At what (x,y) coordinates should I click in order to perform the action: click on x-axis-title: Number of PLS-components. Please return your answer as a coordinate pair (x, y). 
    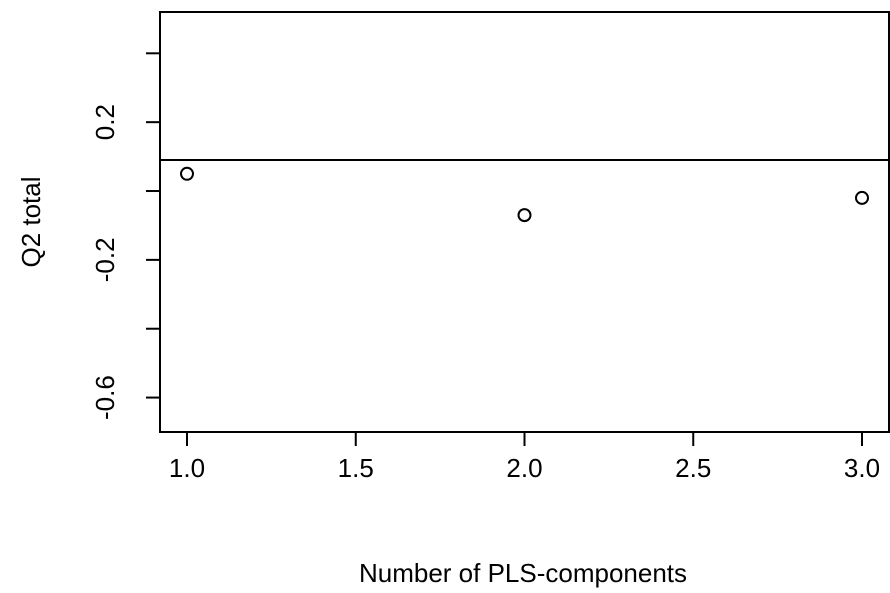
    Looking at the image, I should click on (523, 573).